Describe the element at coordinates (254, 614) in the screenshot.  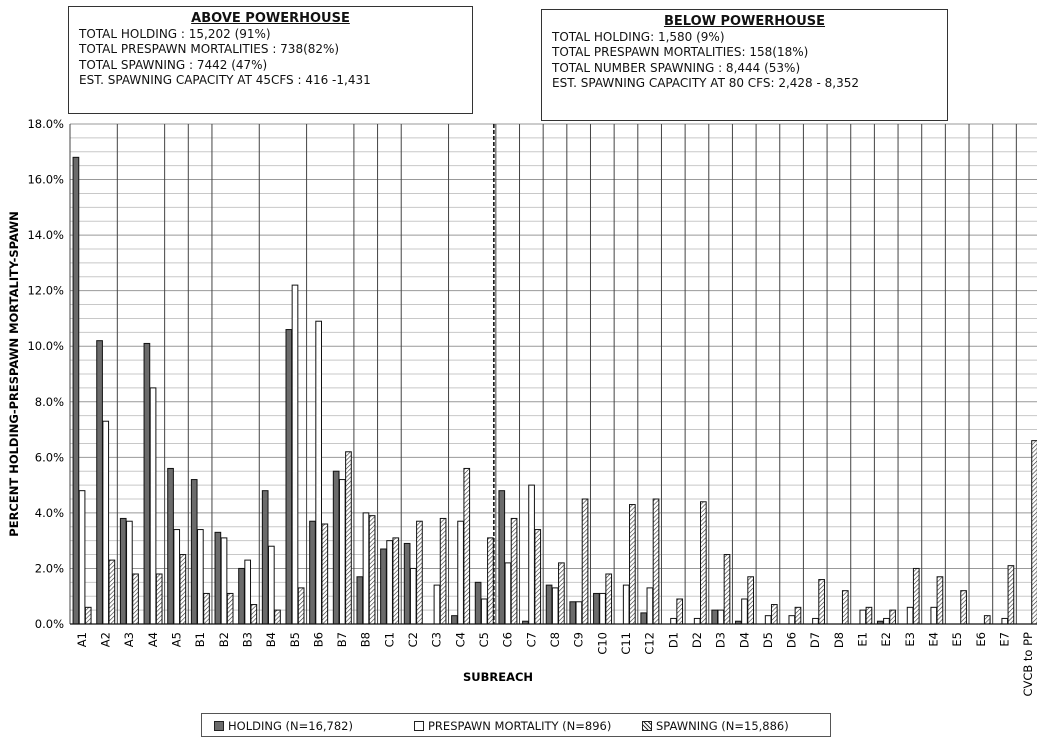
I see `bar-spawning-b3` at that location.